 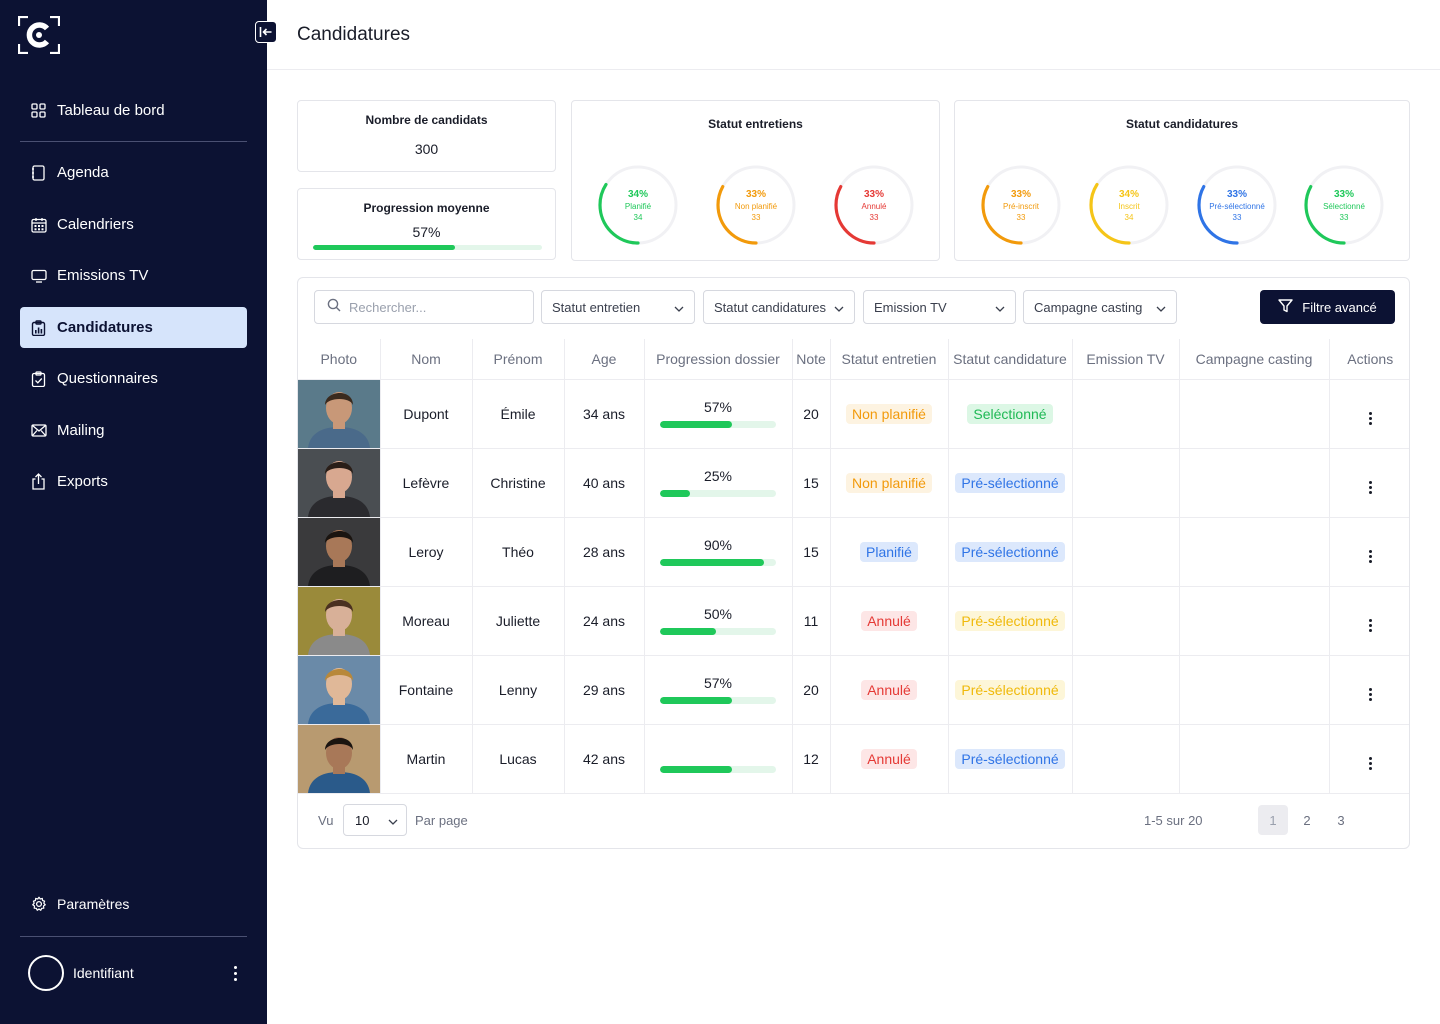 I want to click on donut-category: Inscrit, so click(x=1129, y=206).